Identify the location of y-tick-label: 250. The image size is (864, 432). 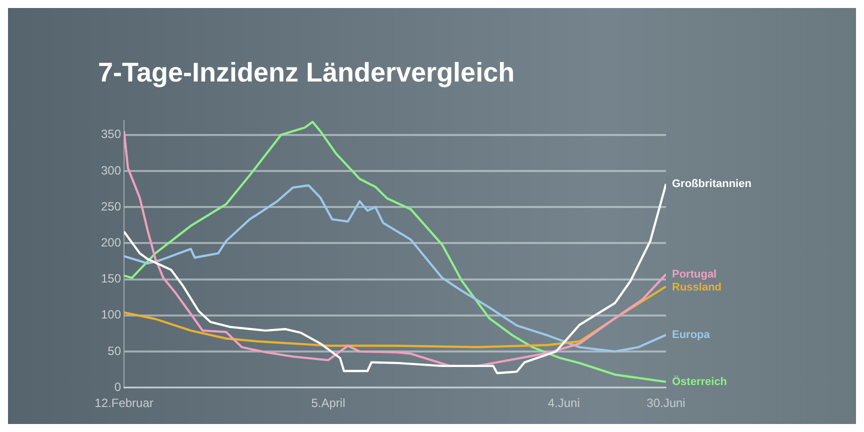
(111, 206).